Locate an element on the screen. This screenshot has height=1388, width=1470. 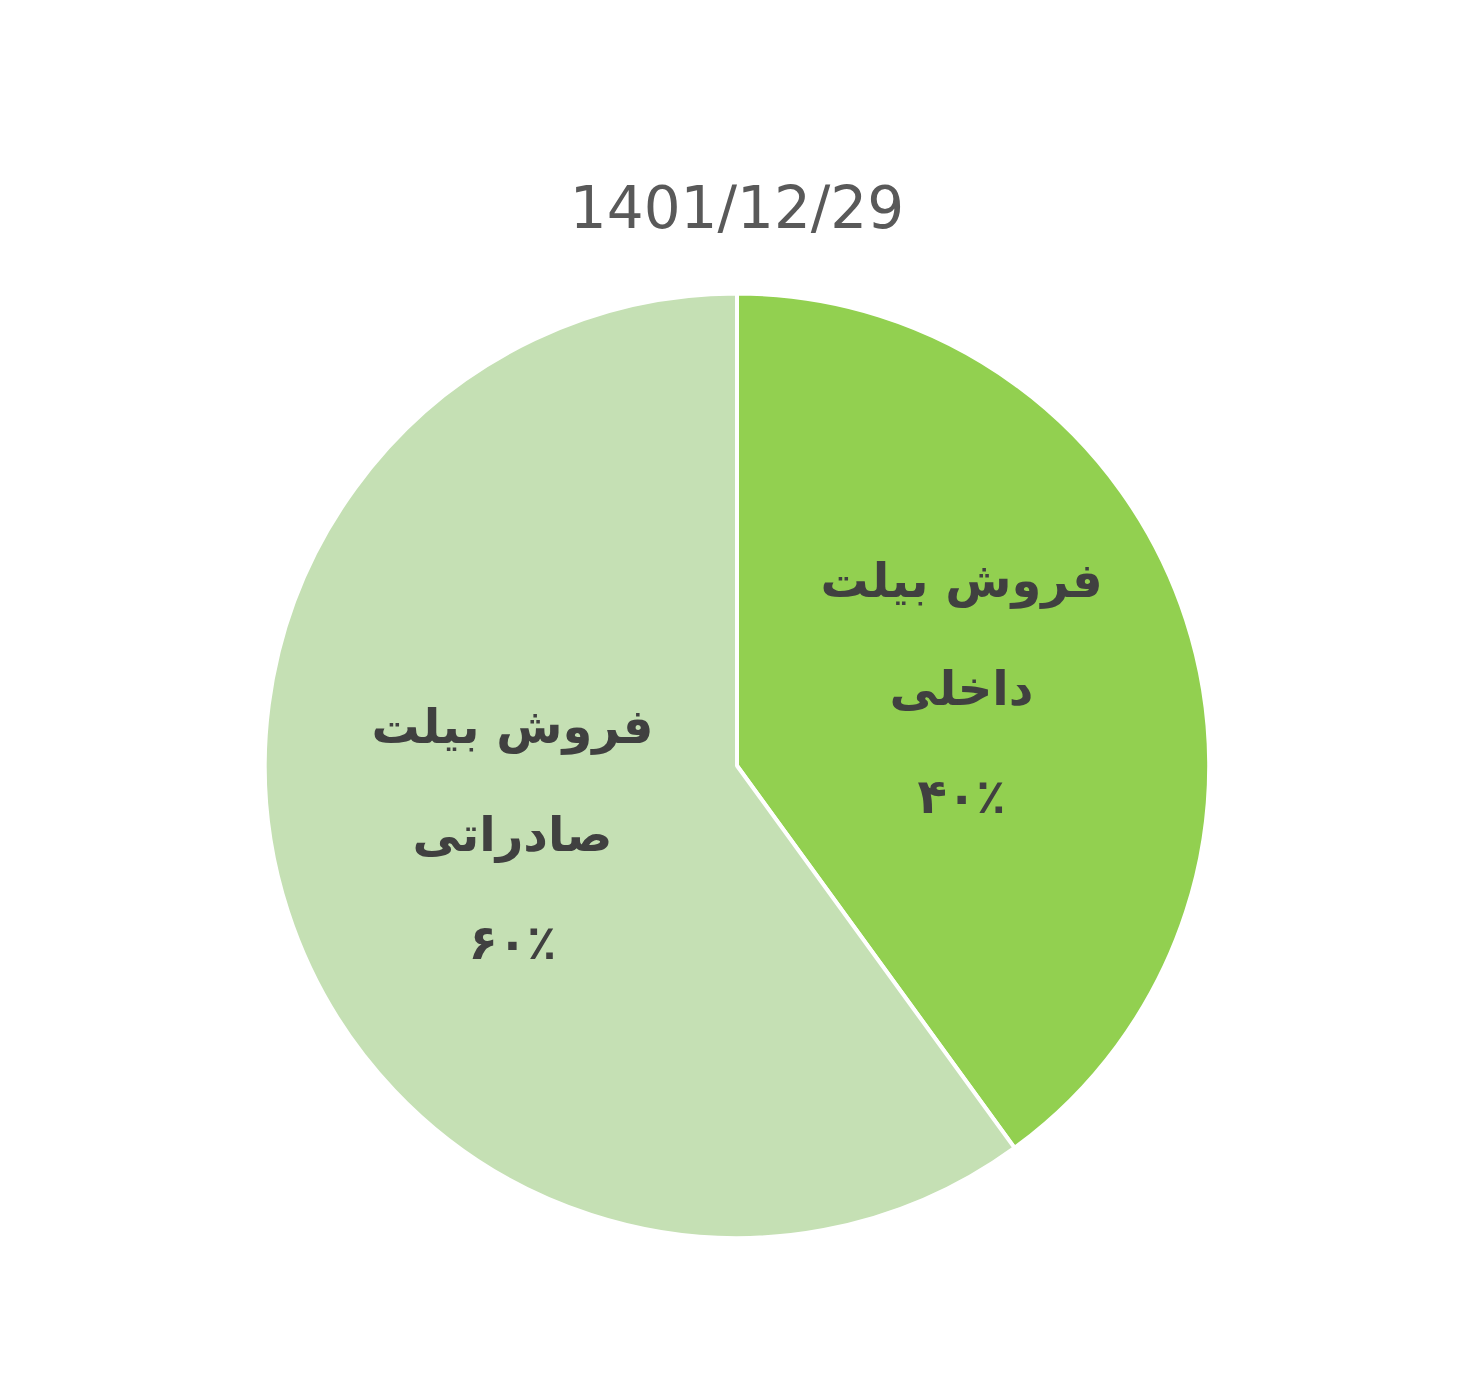
slice-label: فروش بیلت صادراتی is located at coordinates (512, 781).